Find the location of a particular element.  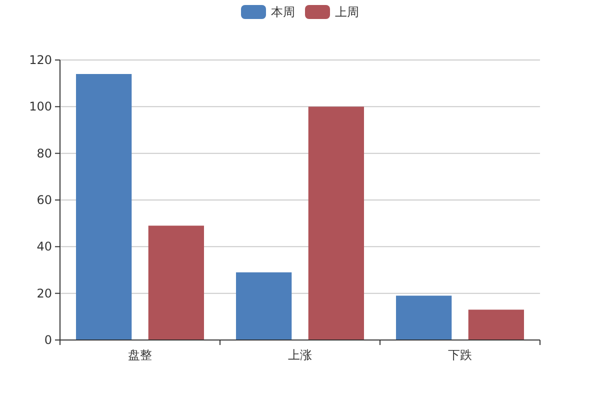

y-tick-label: 40 is located at coordinates (44, 247).